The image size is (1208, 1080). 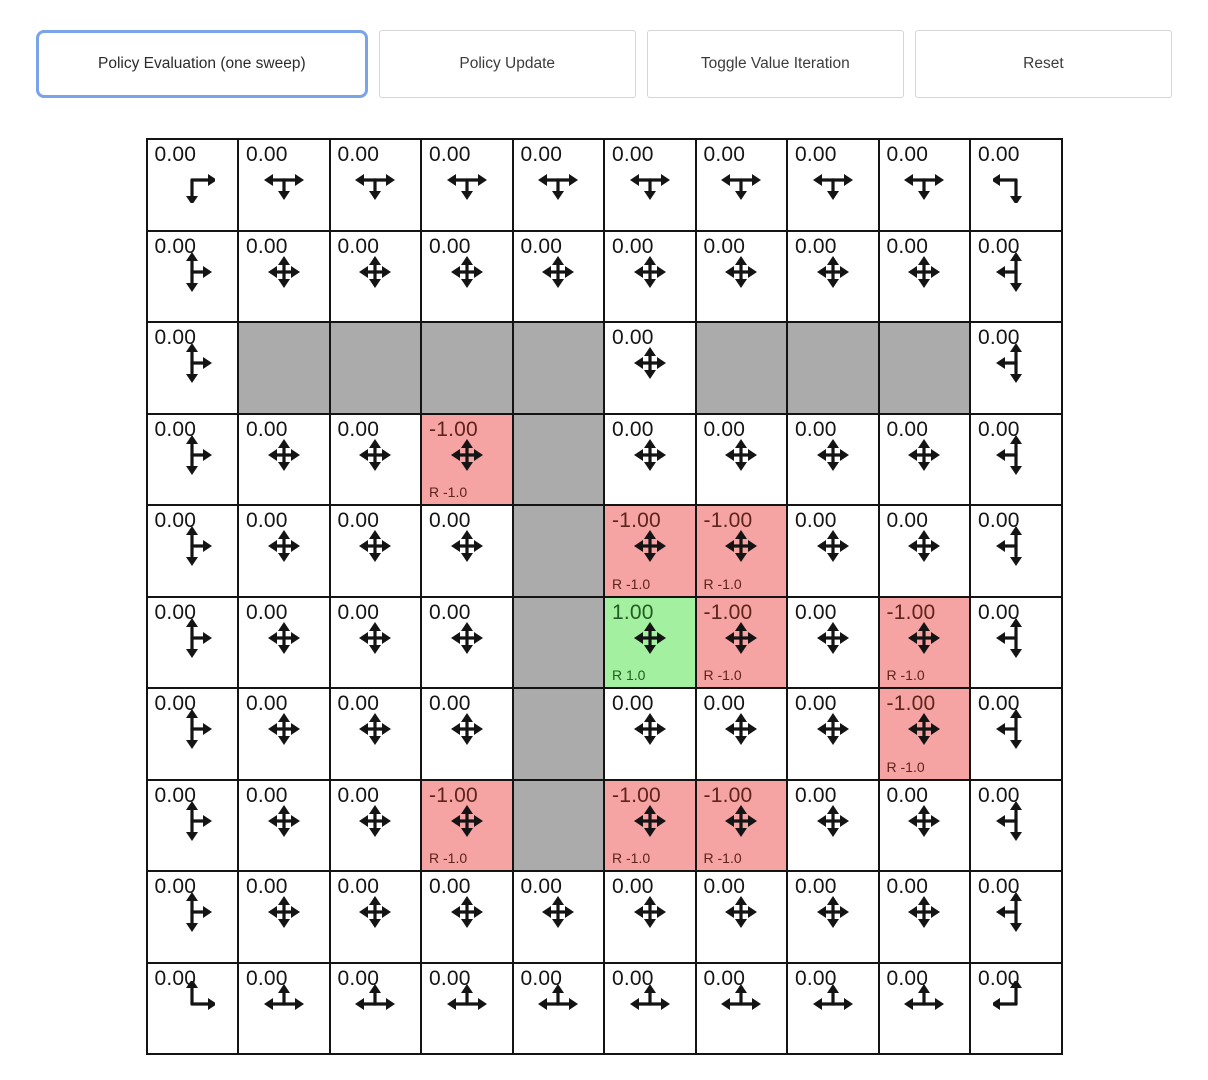 What do you see at coordinates (833, 276) in the screenshot?
I see `grid-cell-r1-c7: 0.00` at bounding box center [833, 276].